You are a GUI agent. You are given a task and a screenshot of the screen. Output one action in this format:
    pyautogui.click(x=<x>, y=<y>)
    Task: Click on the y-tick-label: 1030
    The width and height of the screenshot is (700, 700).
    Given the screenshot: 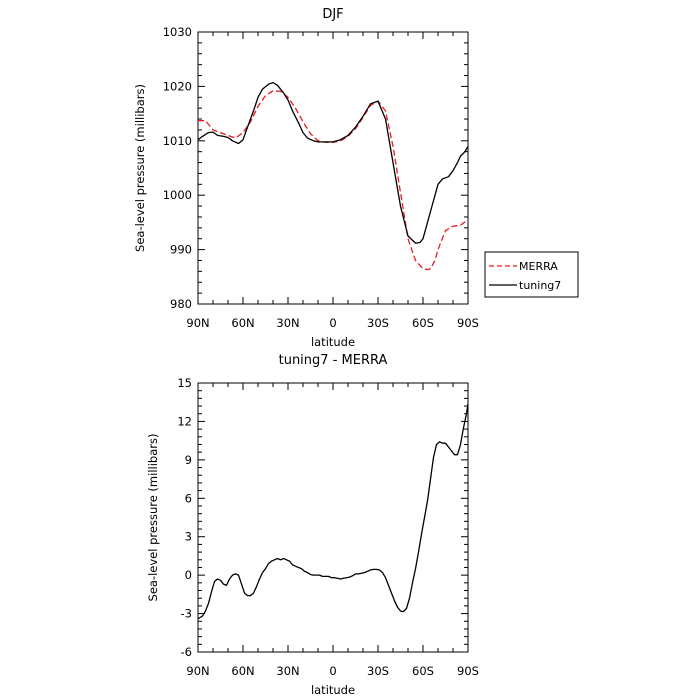 What is the action you would take?
    pyautogui.click(x=177, y=32)
    